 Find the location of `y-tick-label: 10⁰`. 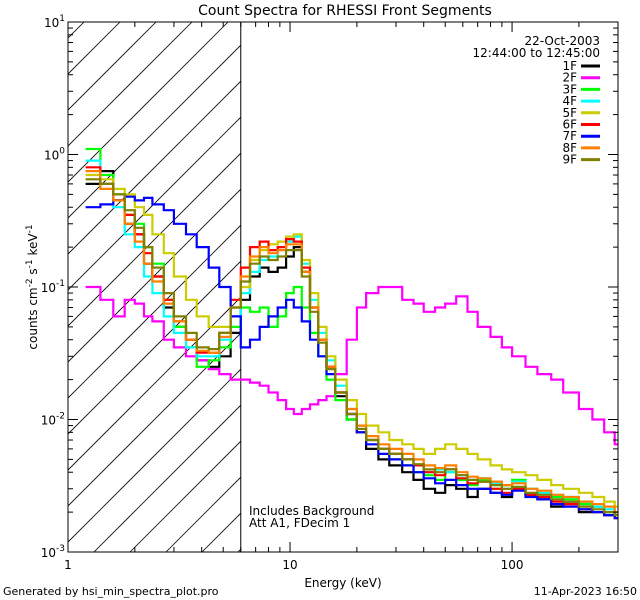

y-tick-label: 10⁰ is located at coordinates (54, 155).